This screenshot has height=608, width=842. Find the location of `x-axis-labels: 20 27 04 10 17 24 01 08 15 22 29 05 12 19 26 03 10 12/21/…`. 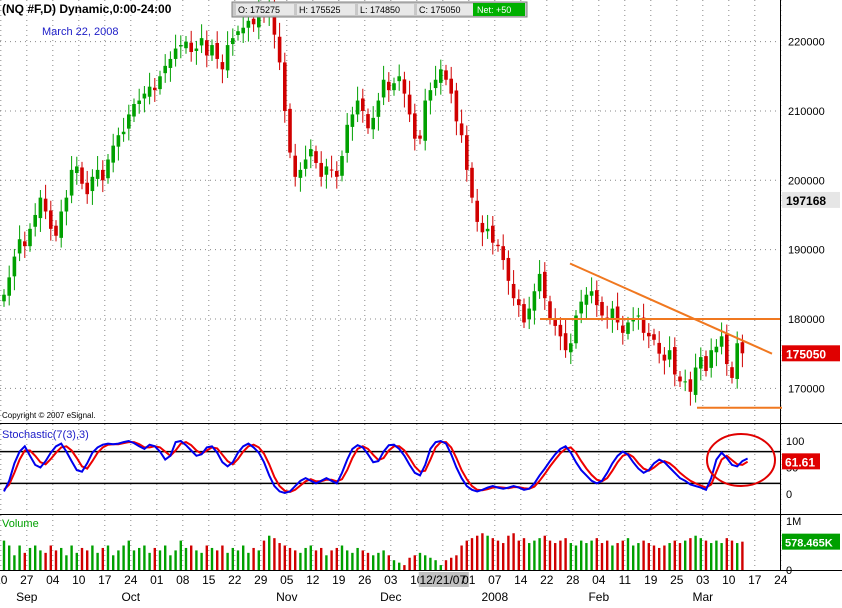

x-axis-labels: 20 27 04 10 17 24 01 08 15 22 29 05 12 19 26 03 10 12/21/… is located at coordinates (394, 588).